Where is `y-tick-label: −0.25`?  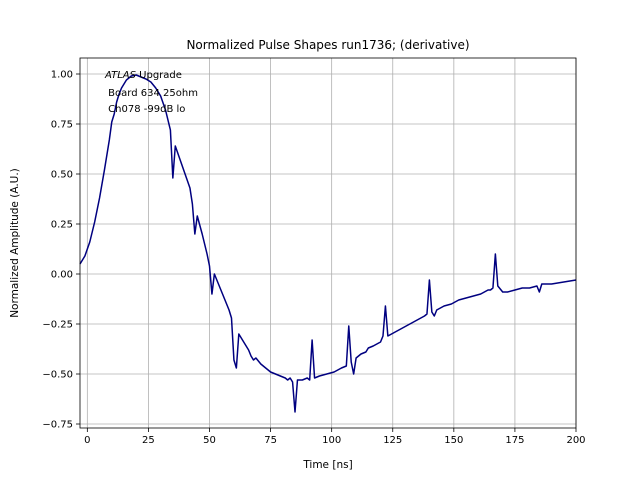 y-tick-label: −0.25 is located at coordinates (57, 325).